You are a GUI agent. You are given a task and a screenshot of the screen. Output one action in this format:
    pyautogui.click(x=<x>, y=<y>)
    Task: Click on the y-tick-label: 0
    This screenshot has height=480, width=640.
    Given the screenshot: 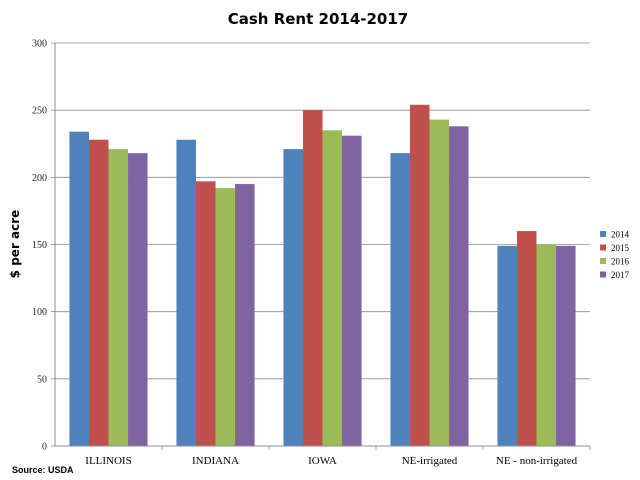 What is the action you would take?
    pyautogui.click(x=44, y=447)
    